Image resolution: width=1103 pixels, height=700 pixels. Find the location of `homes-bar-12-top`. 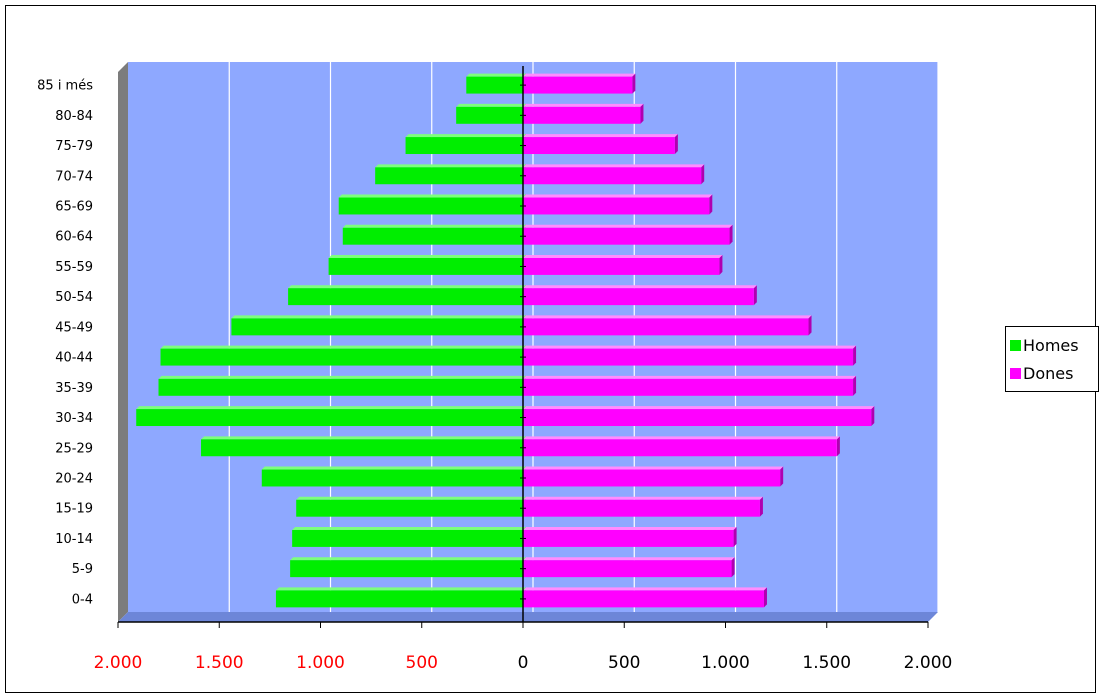

homes-bar-12-top is located at coordinates (434, 226).